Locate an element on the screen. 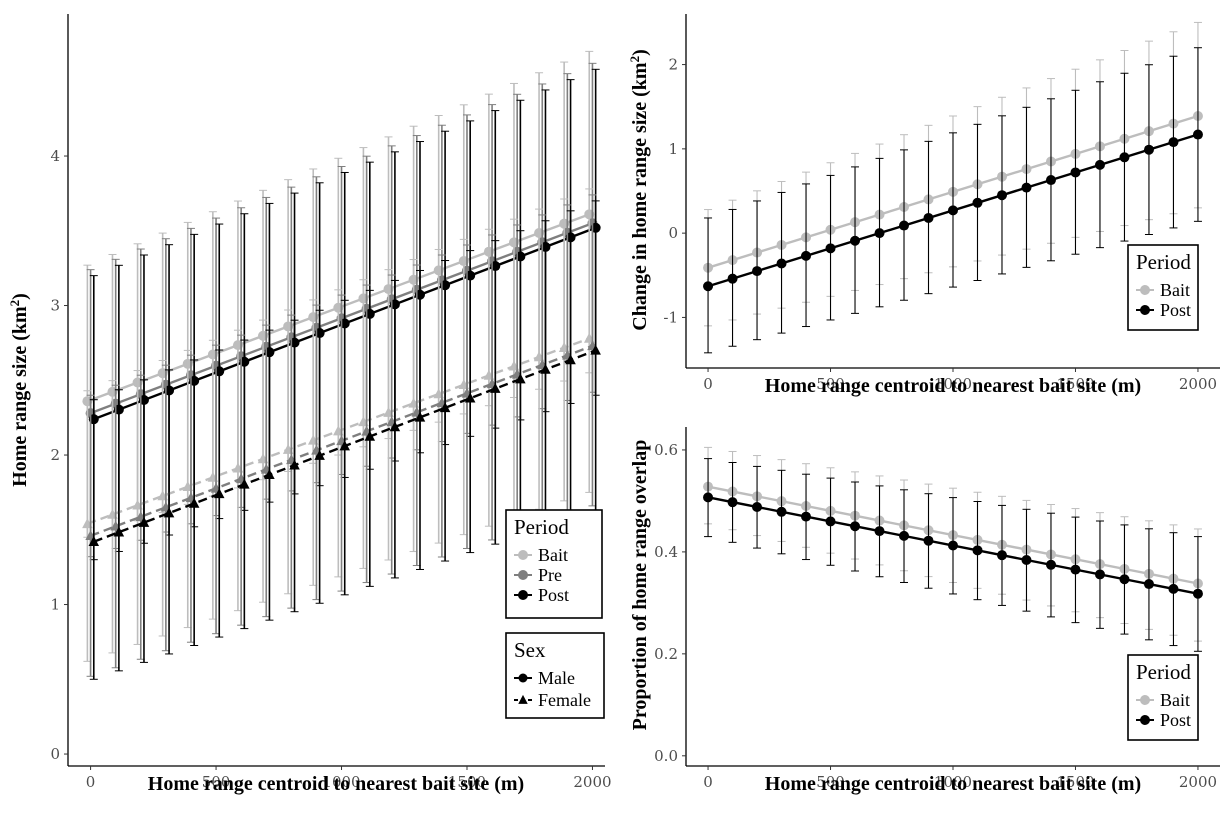 The width and height of the screenshot is (1220, 818). y-axis-title-unit: (km is located at coordinates (20, 323).